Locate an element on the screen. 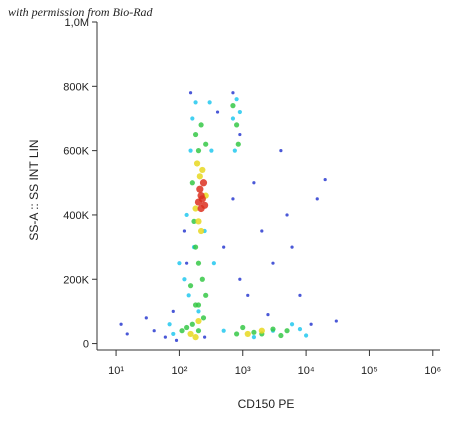 The height and width of the screenshot is (423, 450). x-tick-label: 10³ is located at coordinates (243, 371).